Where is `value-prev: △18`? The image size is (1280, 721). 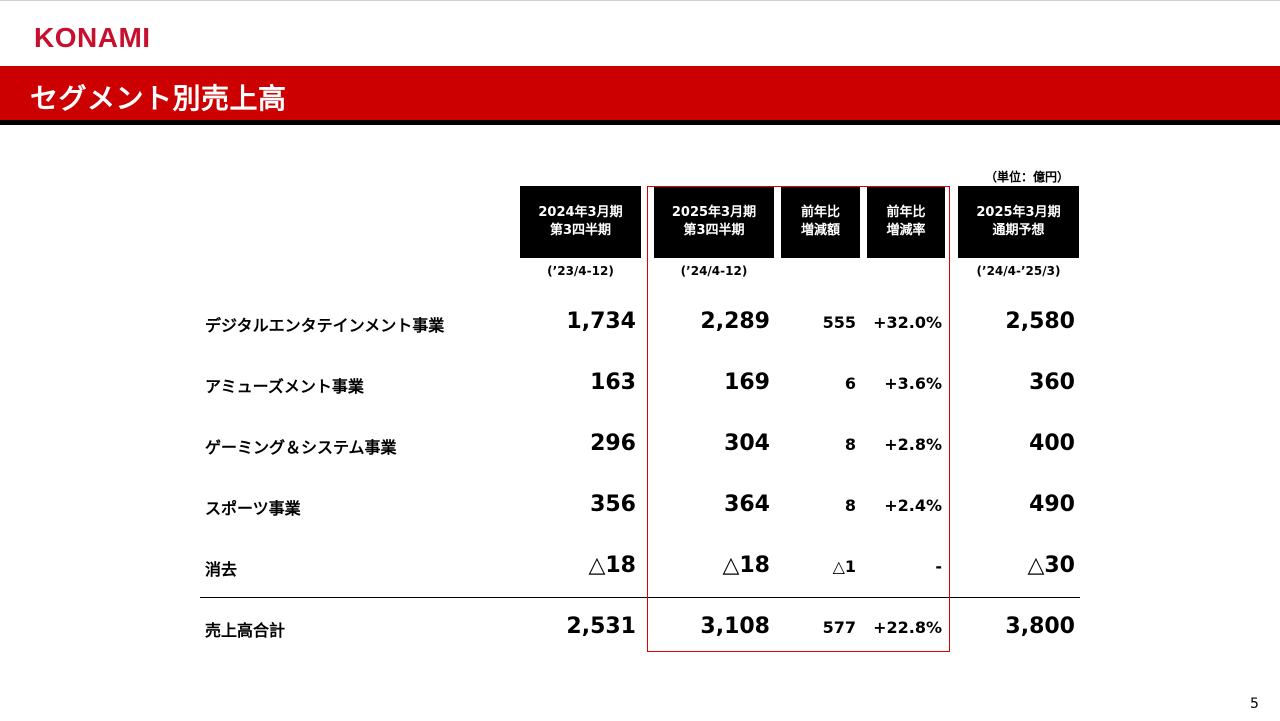 value-prev: △18 is located at coordinates (612, 565).